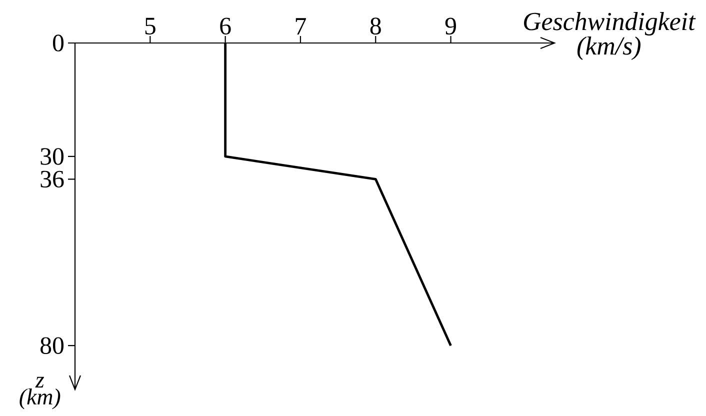  I want to click on y-tick-label: 30, so click(52, 156).